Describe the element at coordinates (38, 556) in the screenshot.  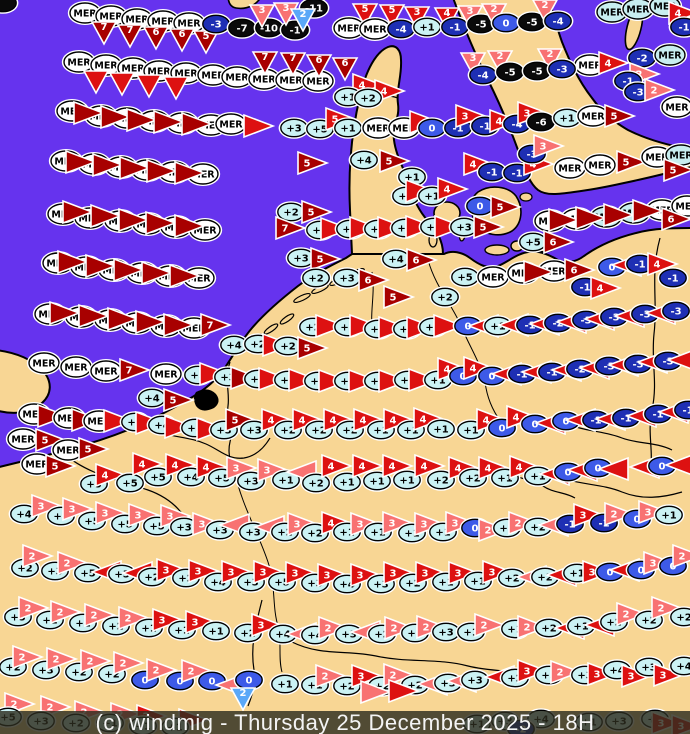
I see `wind-triangle: 2` at that location.